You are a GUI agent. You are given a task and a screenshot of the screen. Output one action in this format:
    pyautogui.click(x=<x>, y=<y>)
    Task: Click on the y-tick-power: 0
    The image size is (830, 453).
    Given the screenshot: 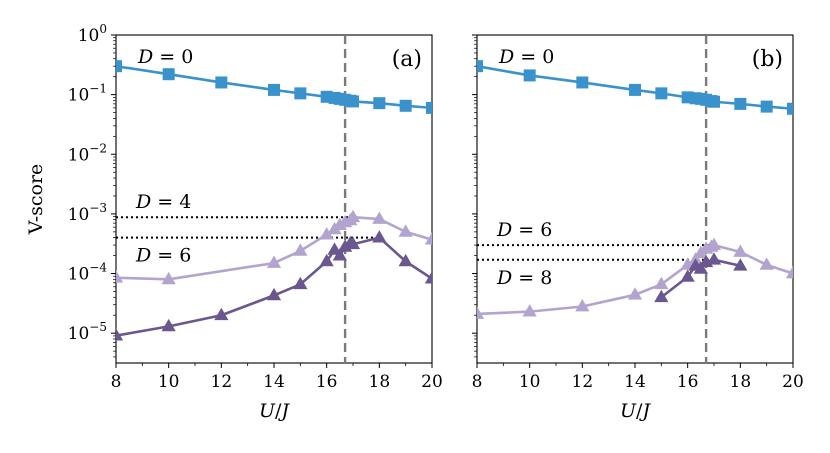 What is the action you would take?
    pyautogui.click(x=103, y=29)
    